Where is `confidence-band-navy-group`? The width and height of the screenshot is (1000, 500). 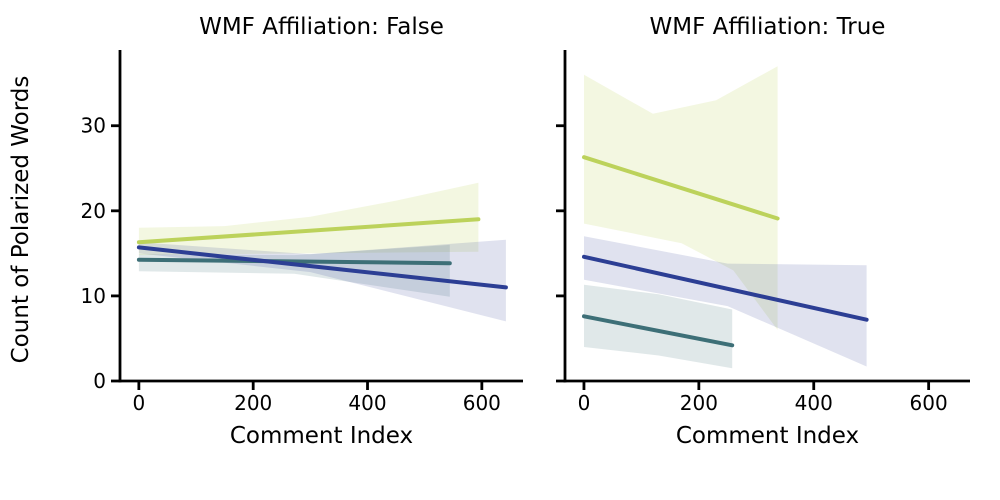
confidence-band-navy-group is located at coordinates (725, 301).